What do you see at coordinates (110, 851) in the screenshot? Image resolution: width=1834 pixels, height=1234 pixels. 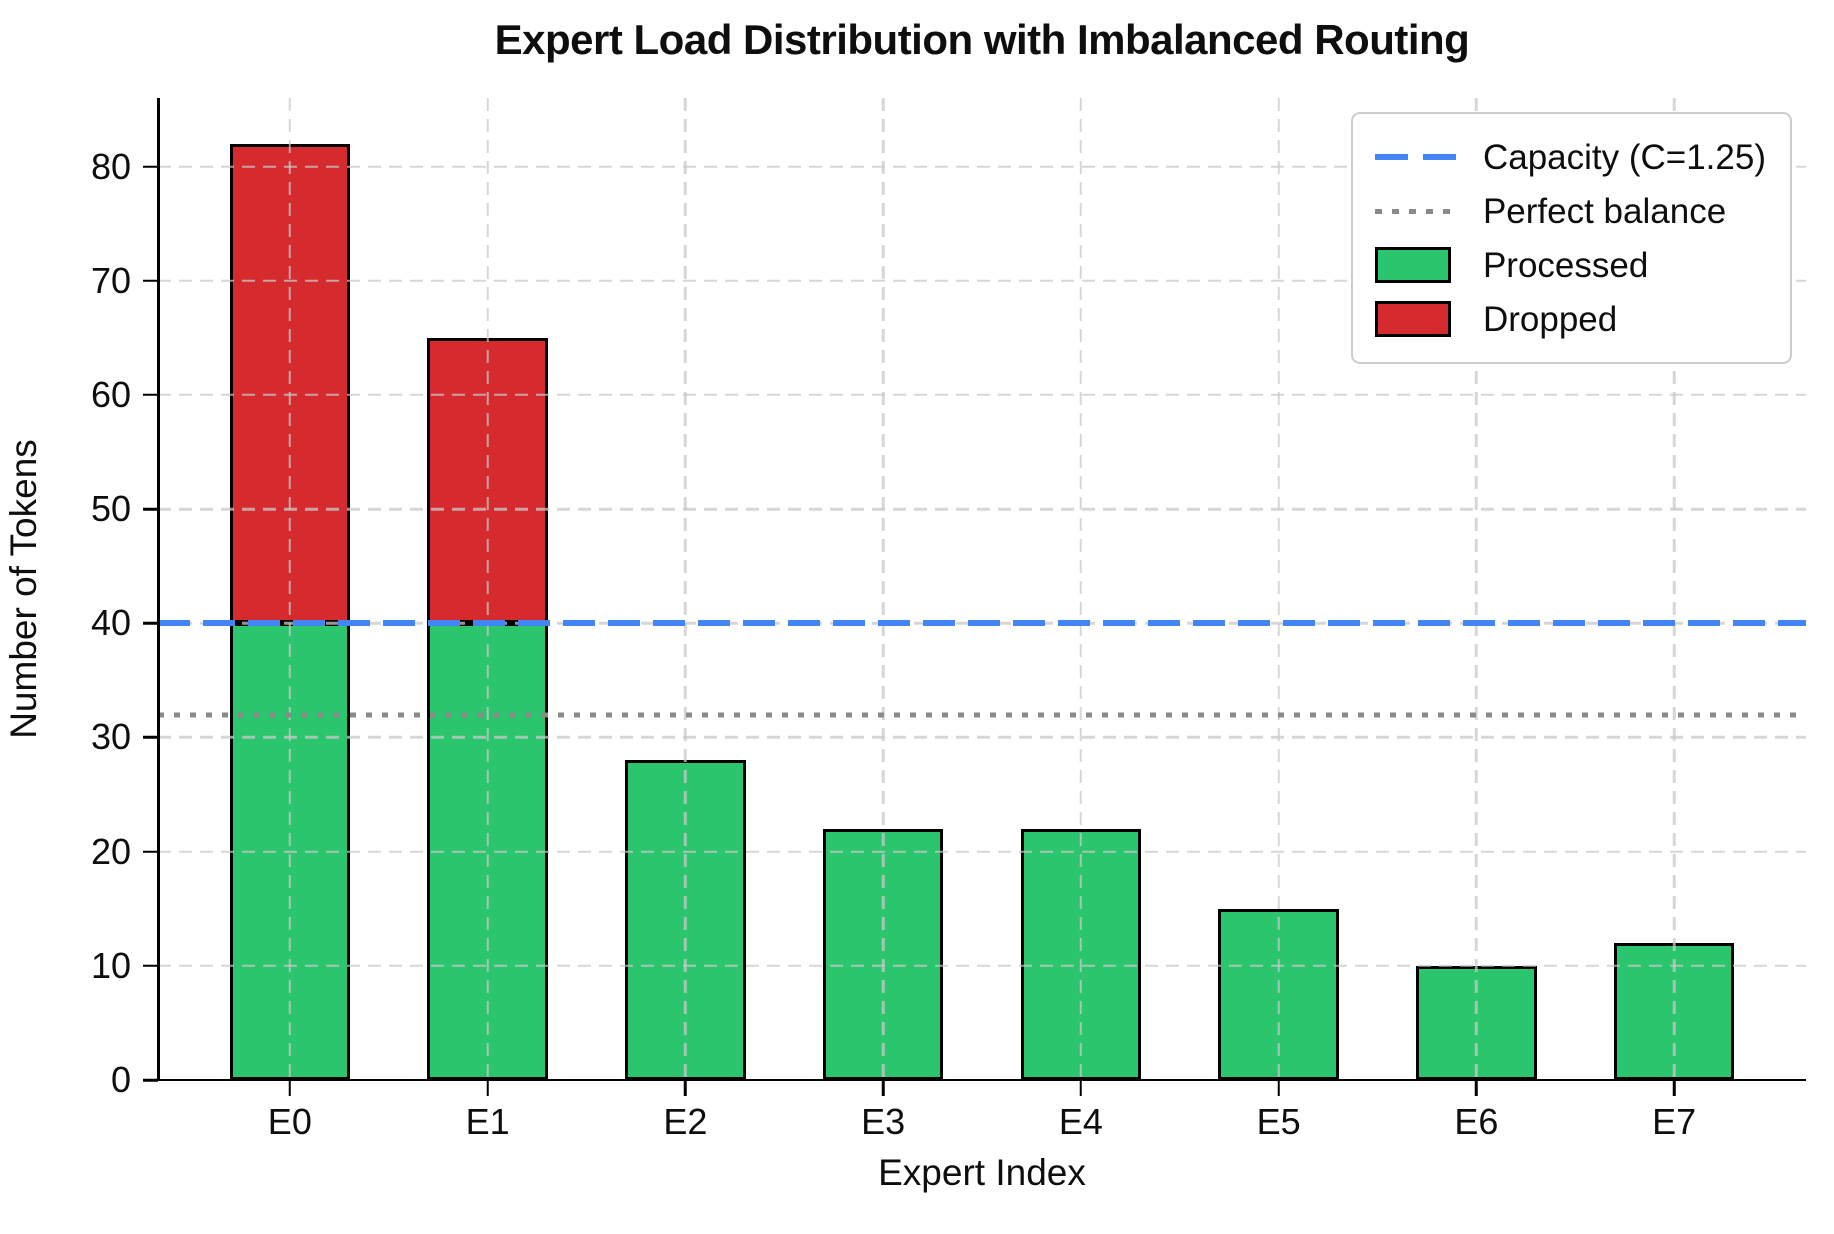 I see `y-tick-label: 20` at bounding box center [110, 851].